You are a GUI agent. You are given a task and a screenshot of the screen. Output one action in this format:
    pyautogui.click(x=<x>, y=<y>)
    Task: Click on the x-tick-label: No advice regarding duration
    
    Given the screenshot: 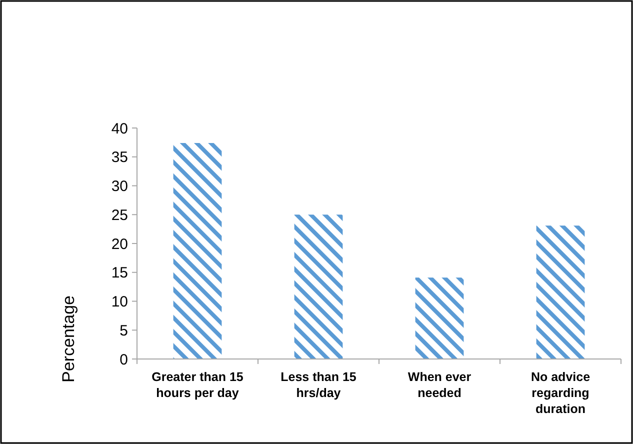 What is the action you would take?
    pyautogui.click(x=560, y=393)
    